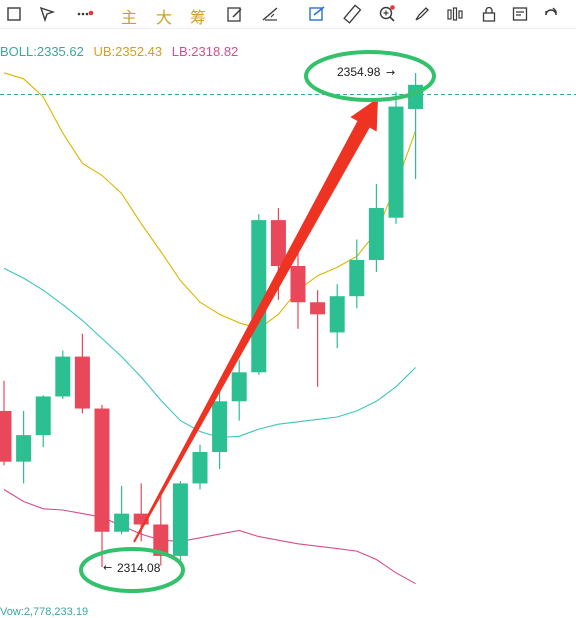 This screenshot has height=618, width=576. What do you see at coordinates (209, 537) in the screenshot?
I see `lower-band-line` at bounding box center [209, 537].